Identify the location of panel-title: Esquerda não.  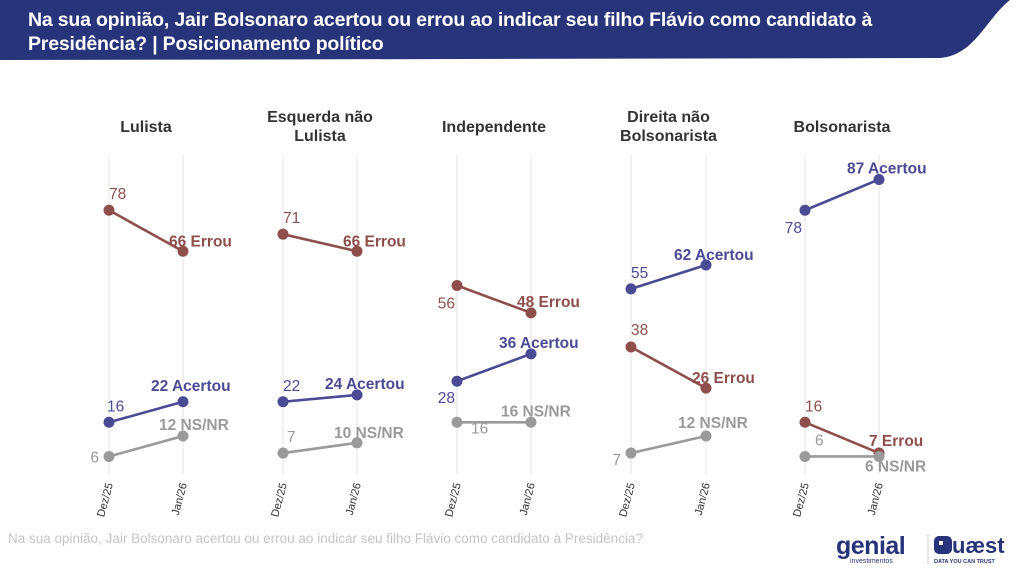
(320, 117).